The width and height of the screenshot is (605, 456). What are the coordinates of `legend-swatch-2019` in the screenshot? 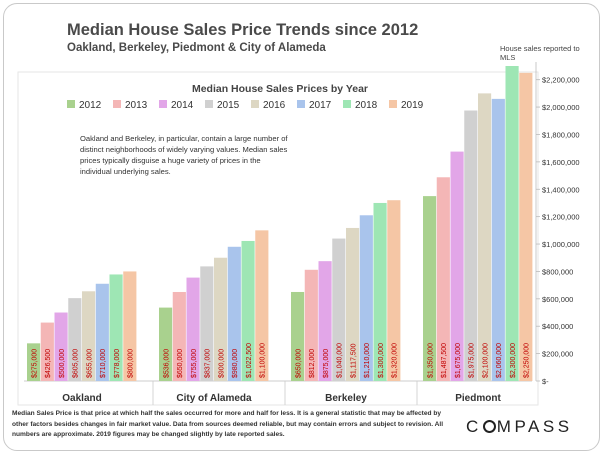 It's located at (393, 104).